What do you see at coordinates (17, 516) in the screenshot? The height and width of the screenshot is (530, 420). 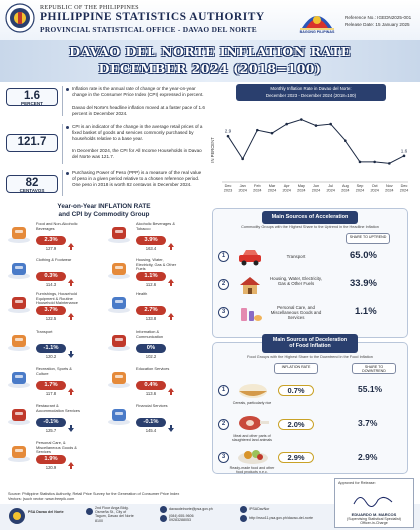 I see `psa-seal-icon` at bounding box center [17, 516].